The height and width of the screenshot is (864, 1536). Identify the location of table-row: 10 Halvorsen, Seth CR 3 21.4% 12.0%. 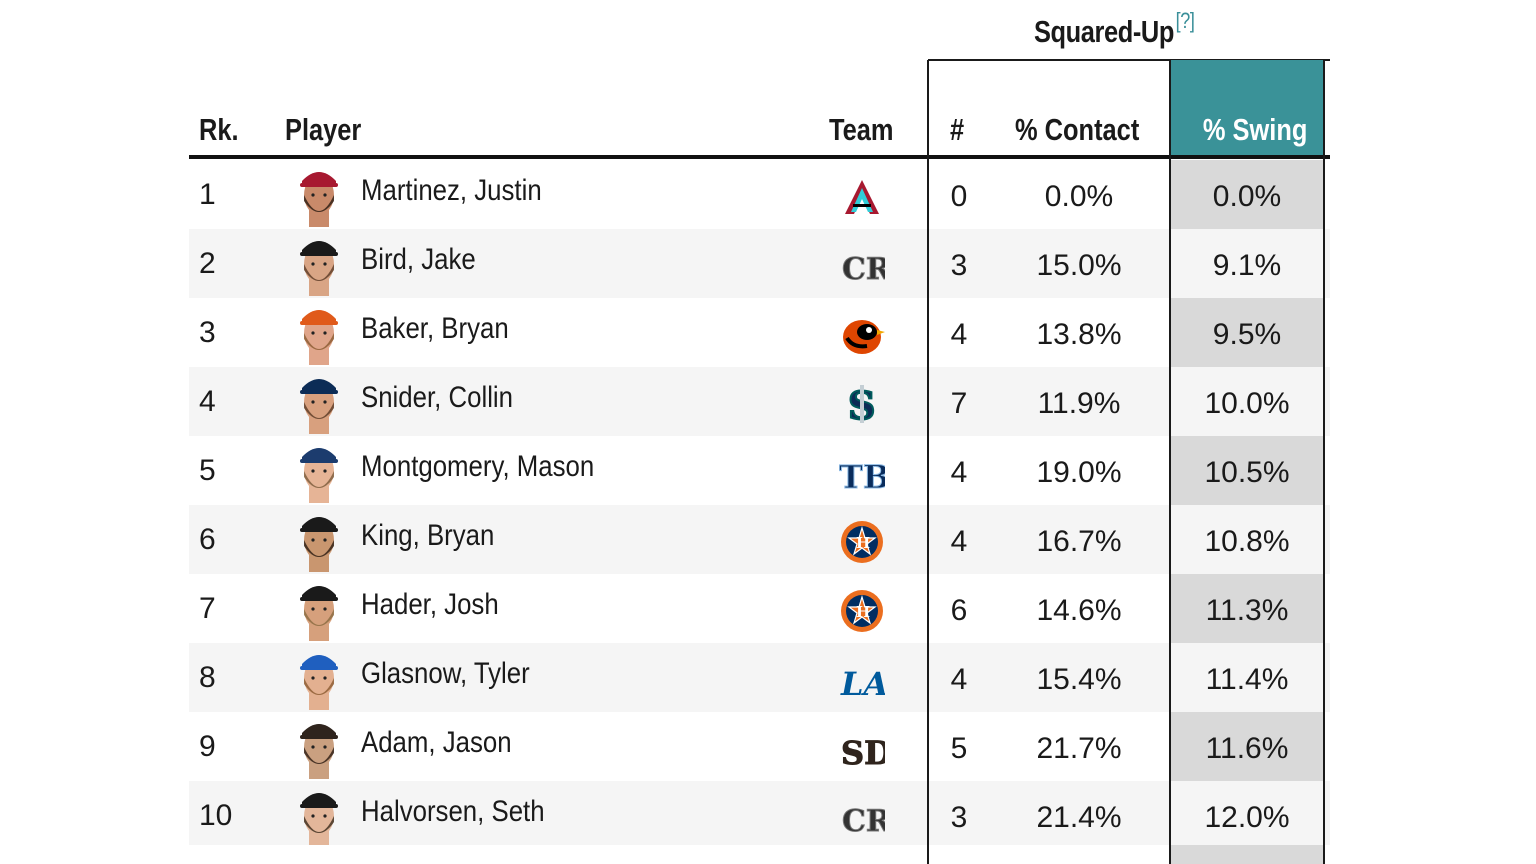
(759, 813).